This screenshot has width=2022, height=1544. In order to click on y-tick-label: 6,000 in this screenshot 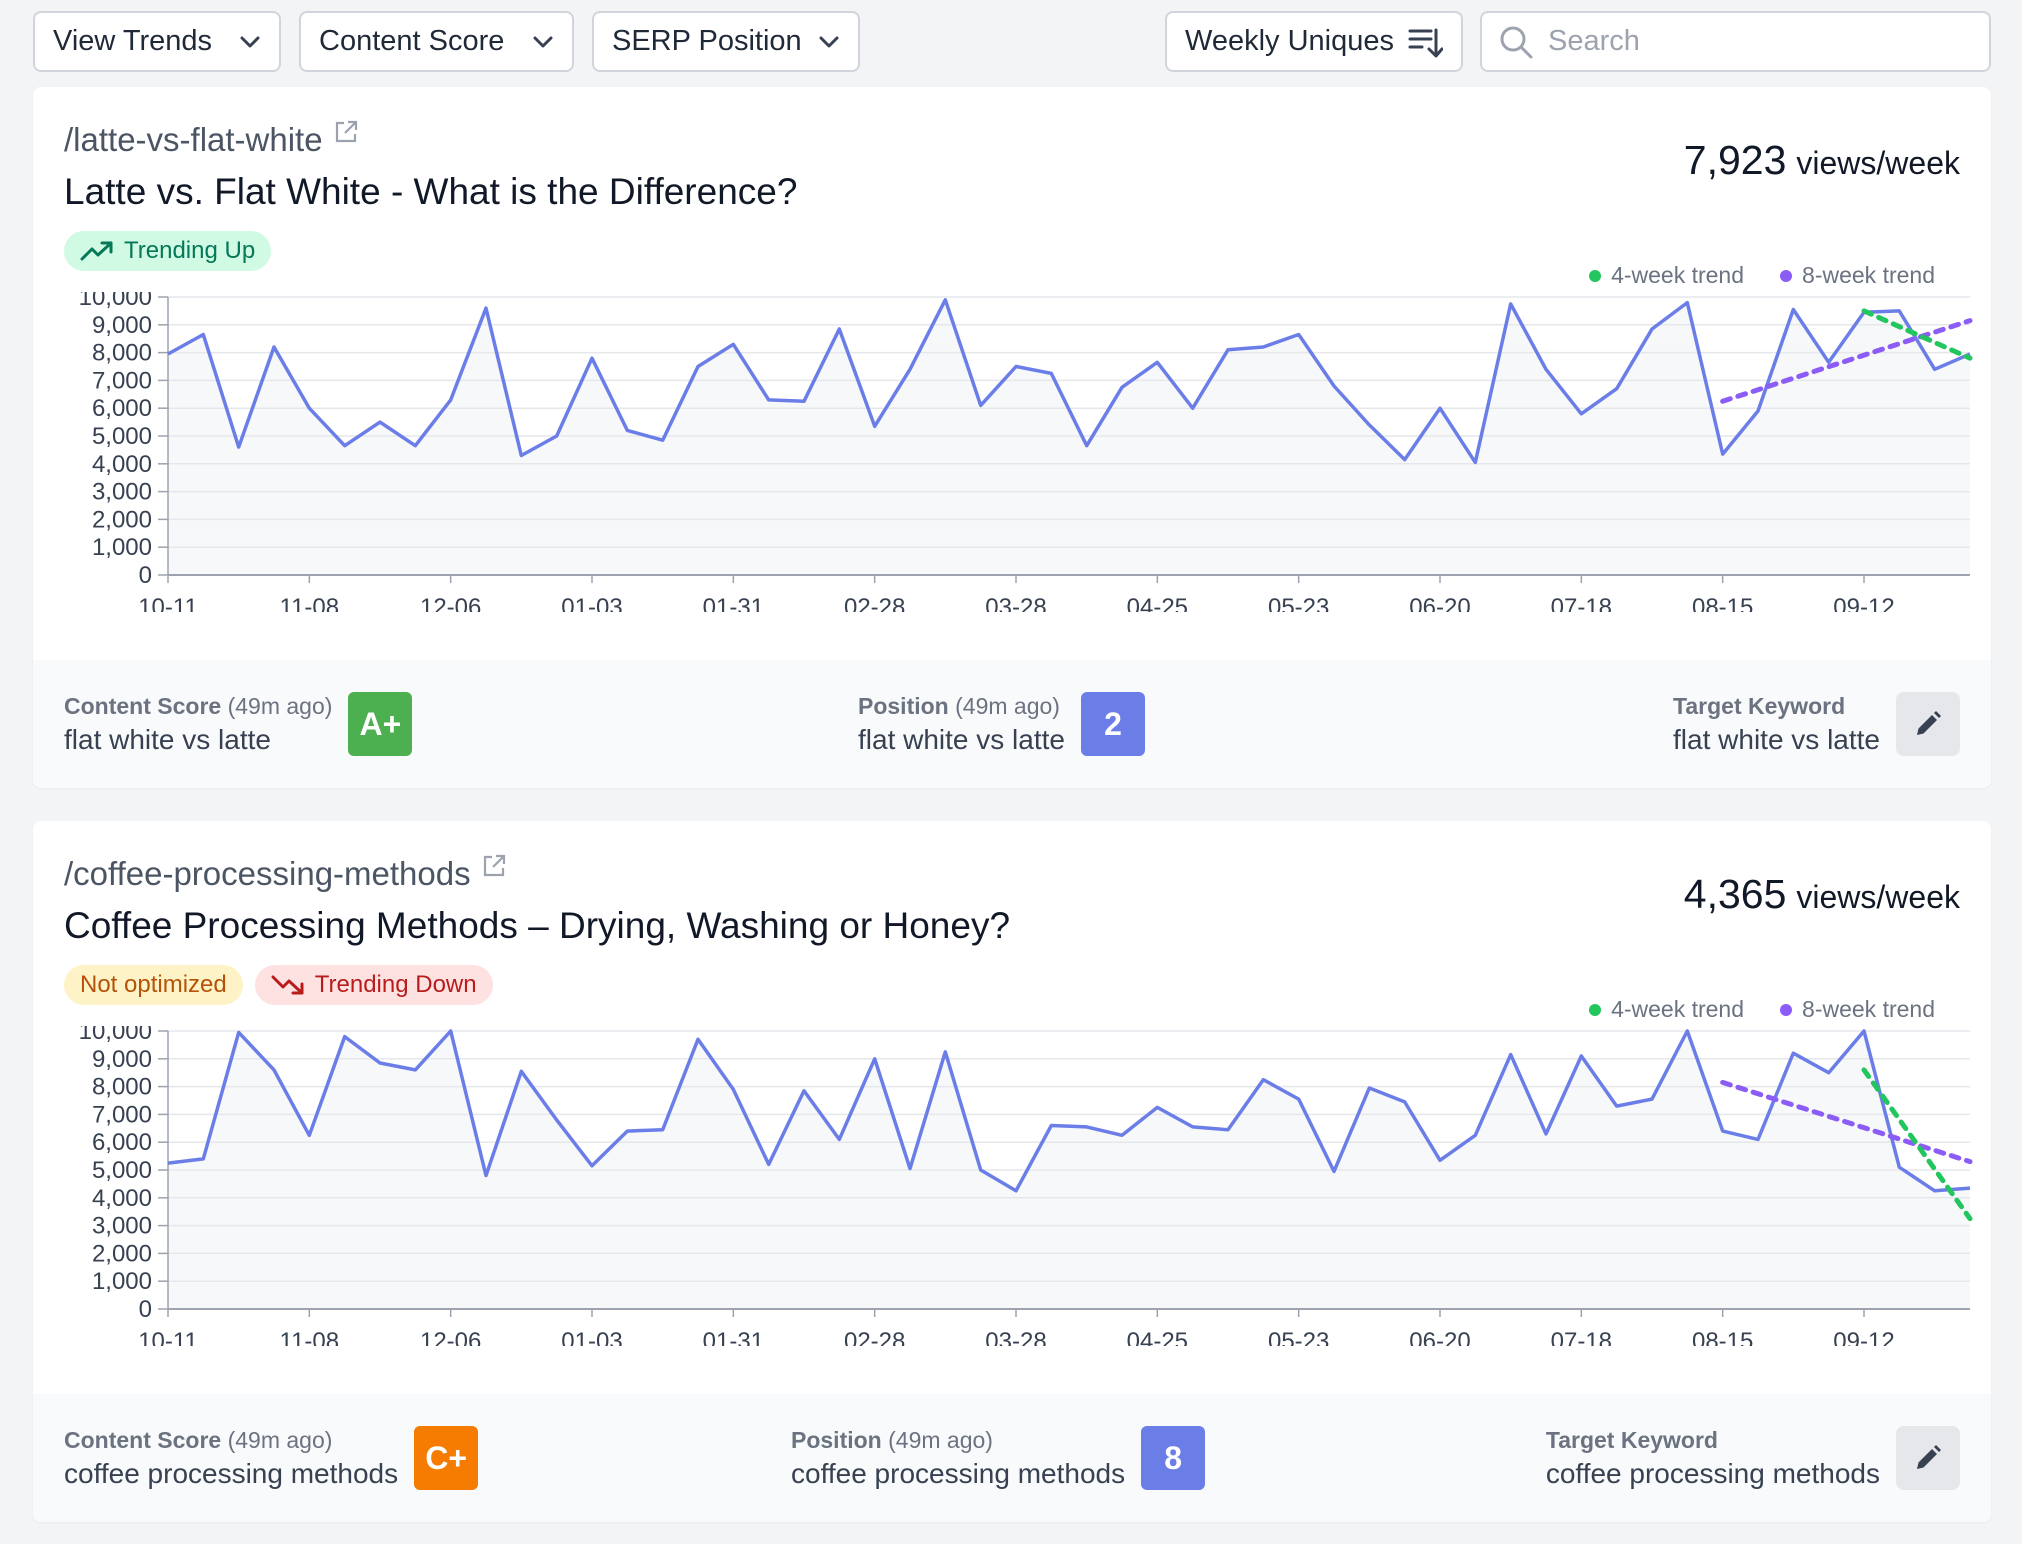, I will do `click(122, 408)`.